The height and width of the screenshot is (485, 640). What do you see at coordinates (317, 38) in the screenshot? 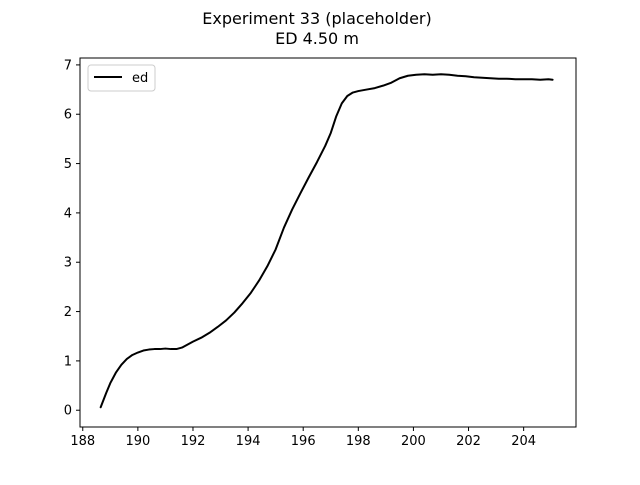
I see `chart-subtitle: ED 4.50 m` at bounding box center [317, 38].